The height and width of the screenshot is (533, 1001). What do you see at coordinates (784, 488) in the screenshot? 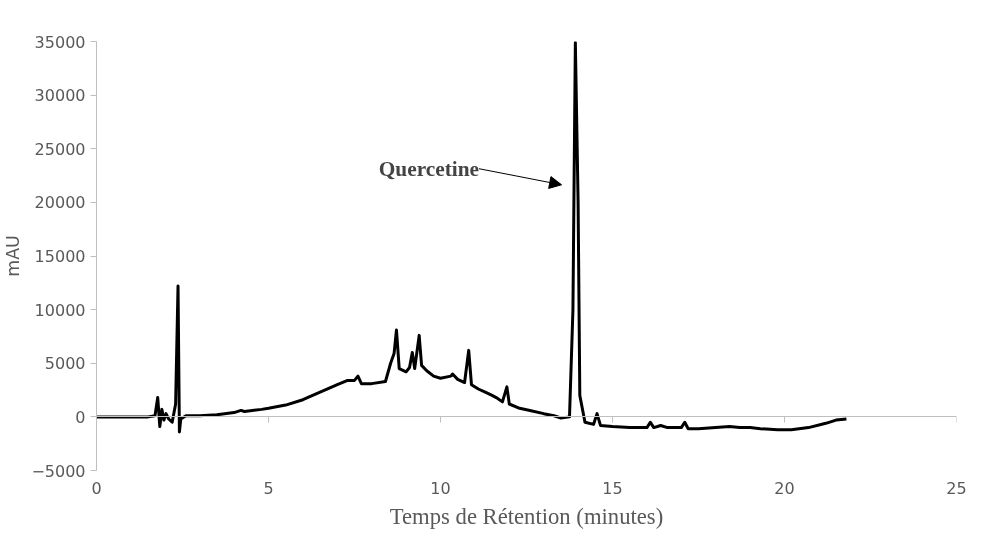
I see `x-tick-label: 20` at bounding box center [784, 488].